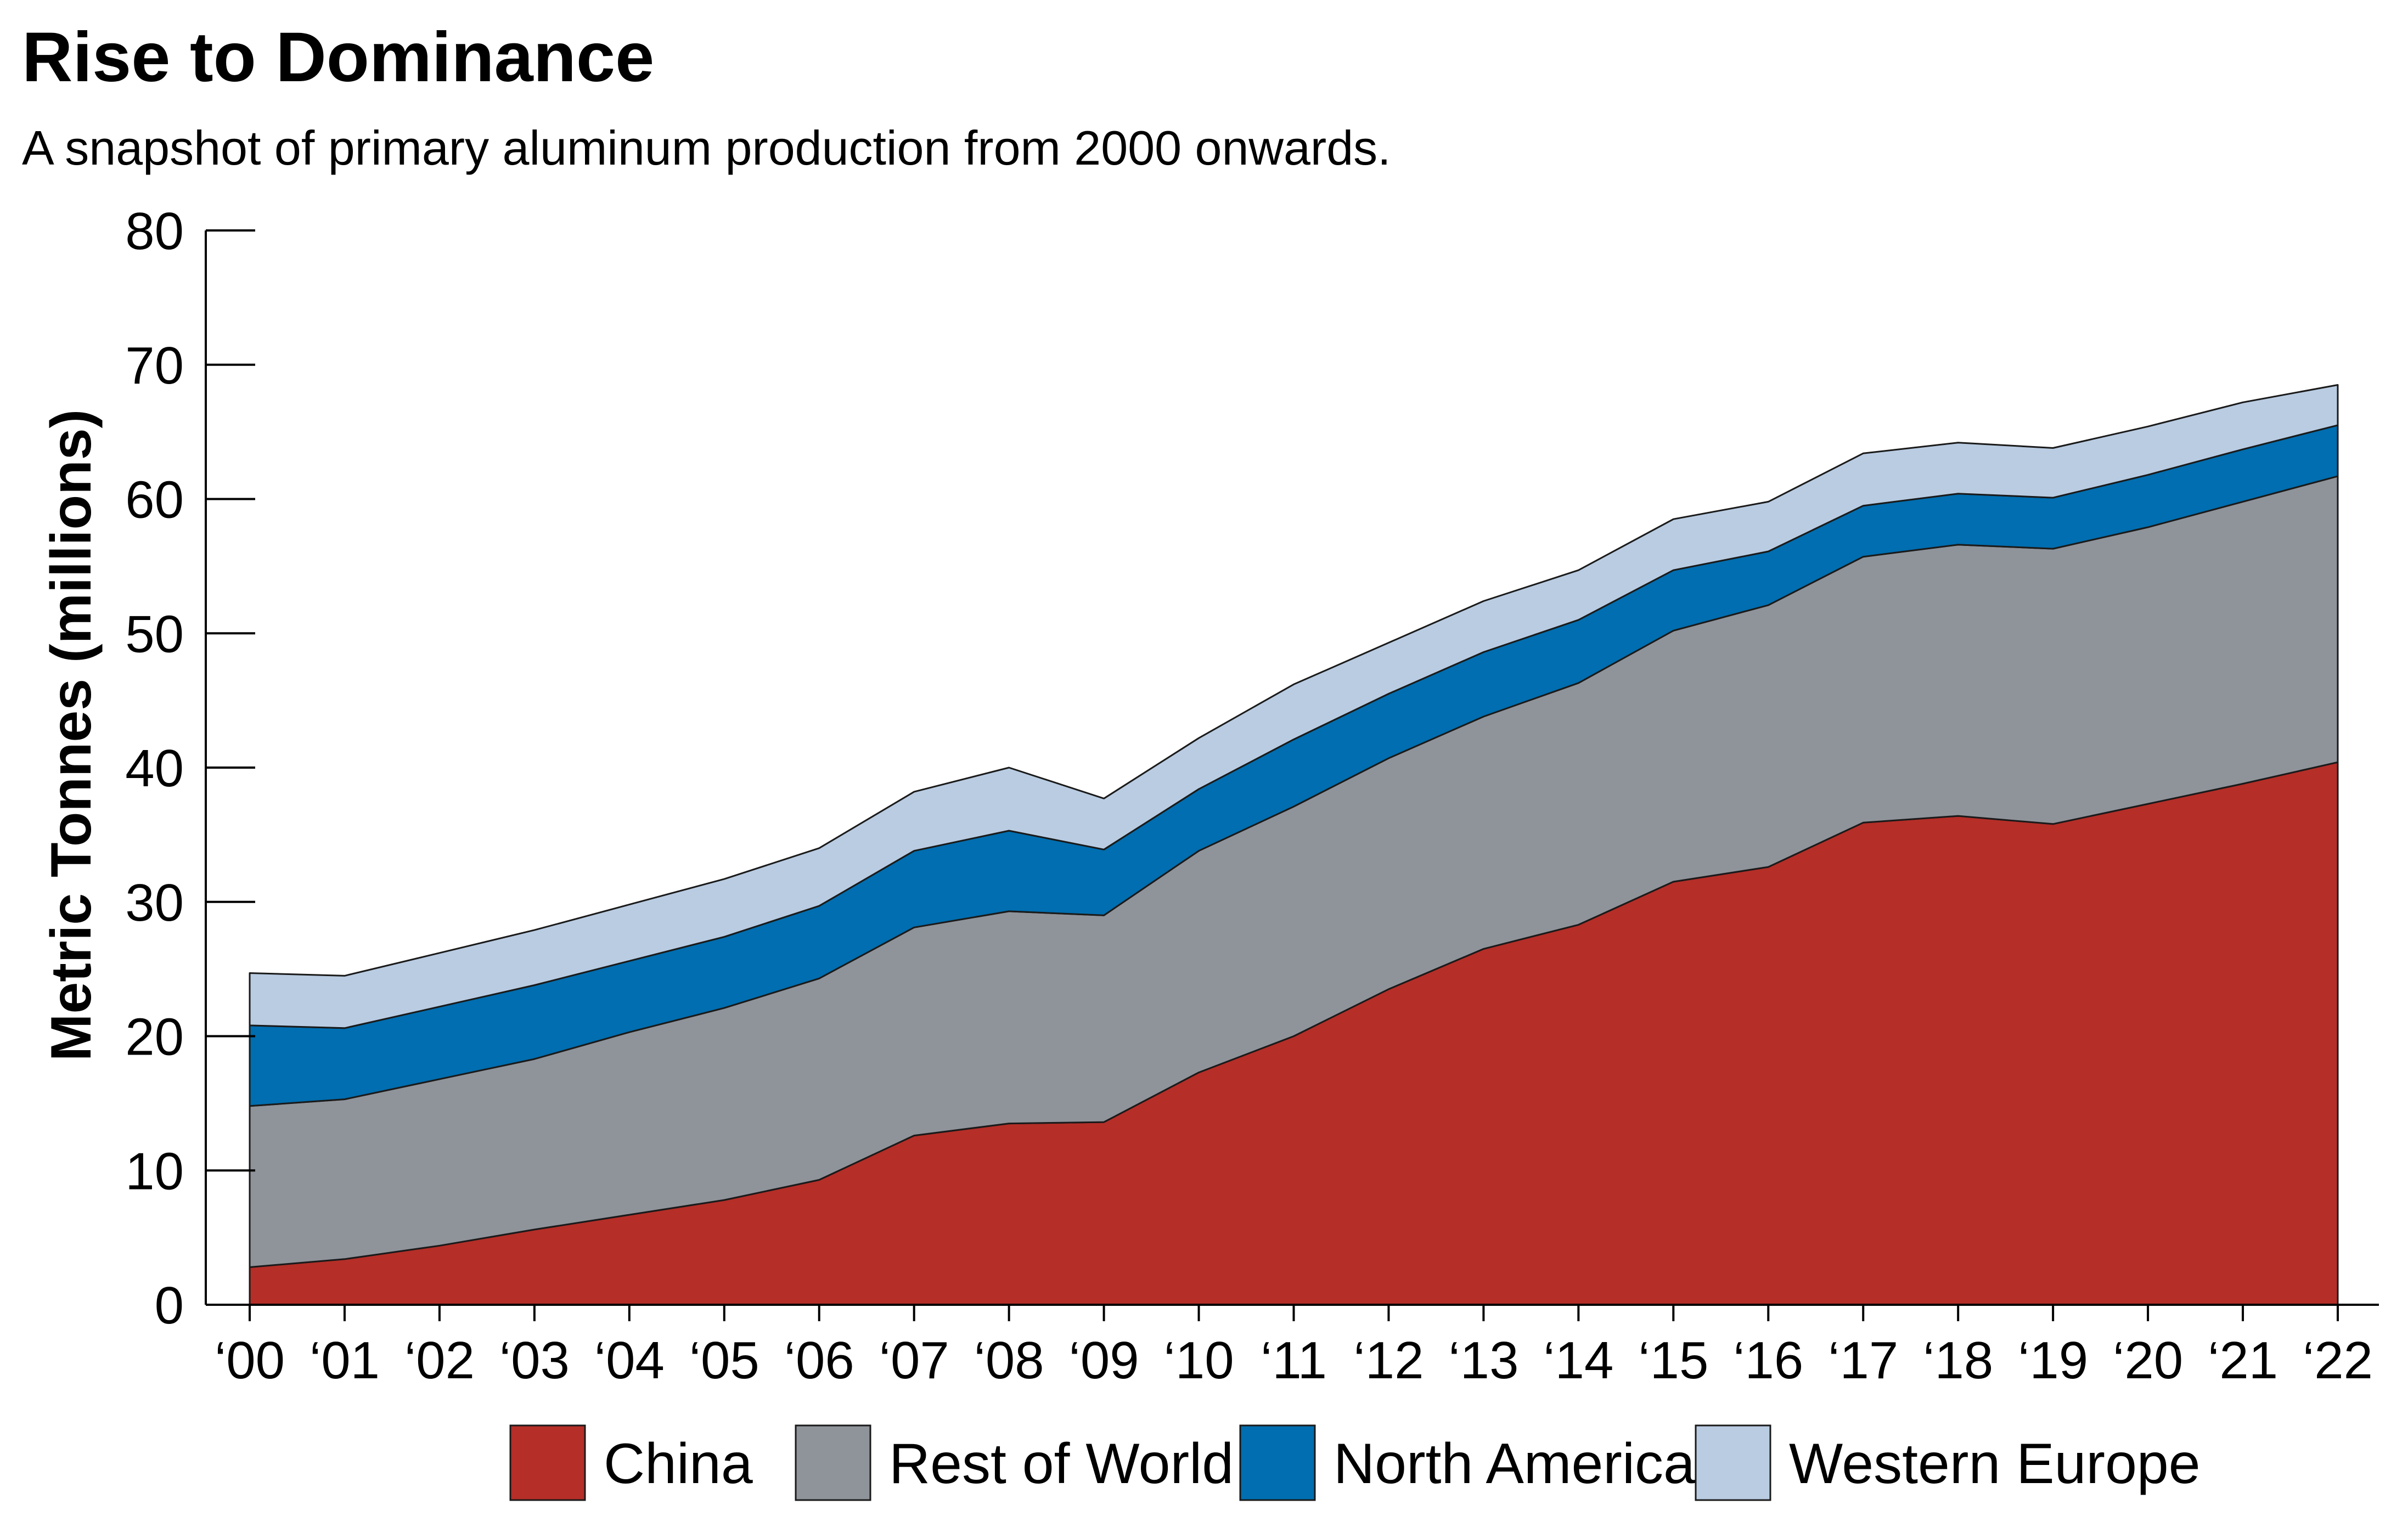  Describe the element at coordinates (1061, 1464) in the screenshot. I see `legend-label: Rest of World` at that location.